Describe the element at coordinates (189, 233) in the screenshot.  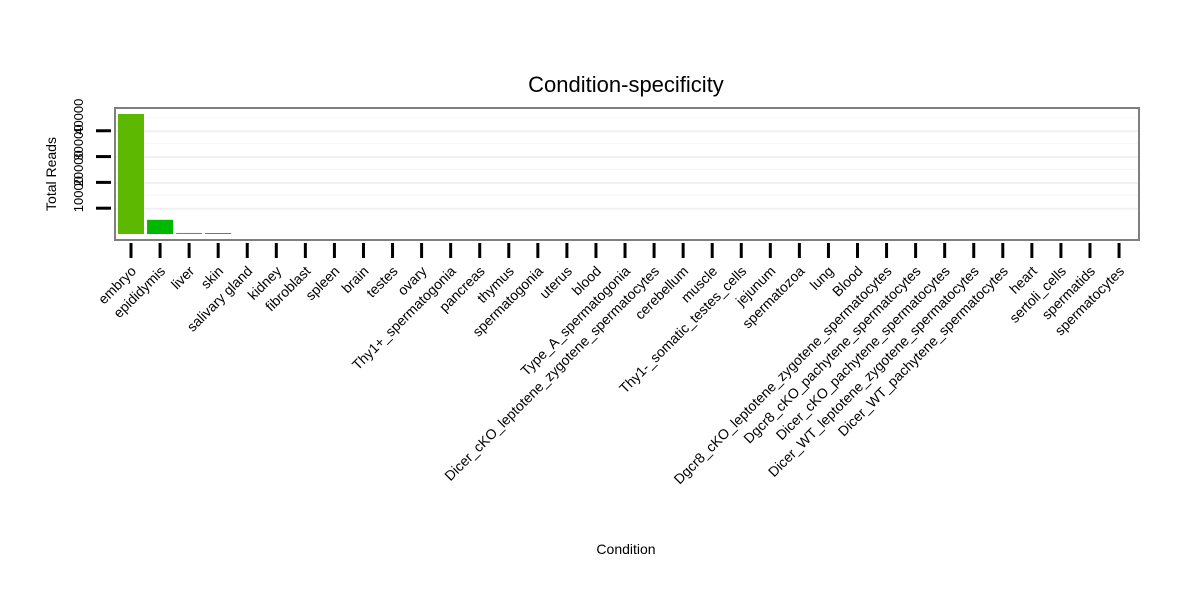
I see `bar-liver` at that location.